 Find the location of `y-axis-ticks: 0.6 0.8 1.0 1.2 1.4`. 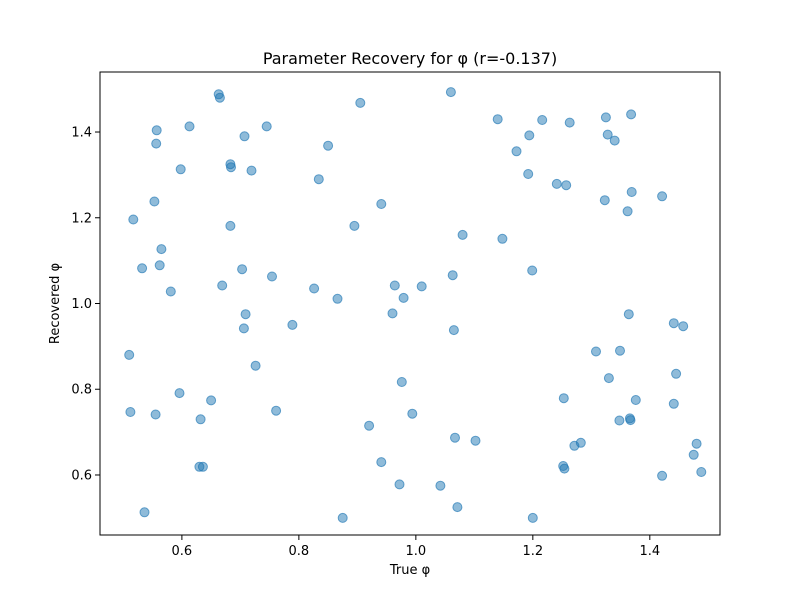

y-axis-ticks: 0.6 0.8 1.0 1.2 1.4 is located at coordinates (85, 304).